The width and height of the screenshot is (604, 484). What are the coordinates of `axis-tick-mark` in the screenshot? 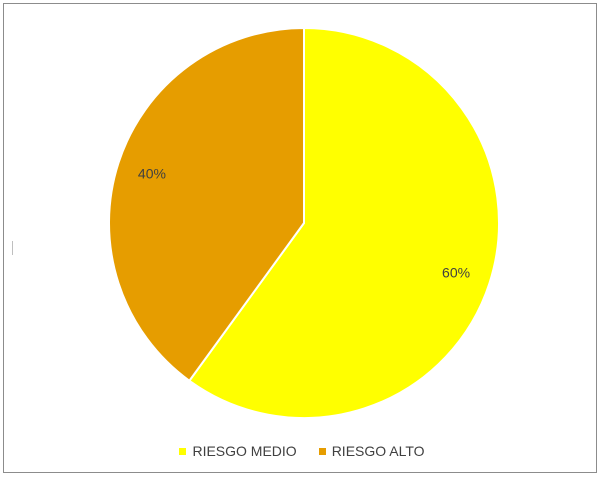 It's located at (12, 248).